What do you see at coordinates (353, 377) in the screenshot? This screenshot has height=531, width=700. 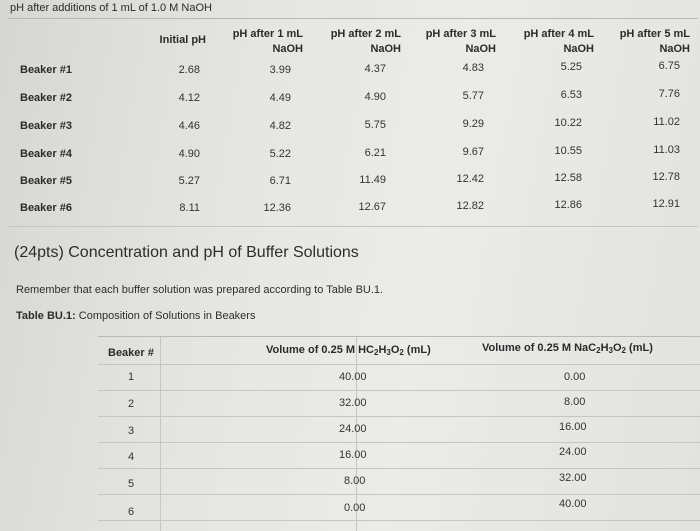 I see `acid-volume-cell: 40.00` at bounding box center [353, 377].